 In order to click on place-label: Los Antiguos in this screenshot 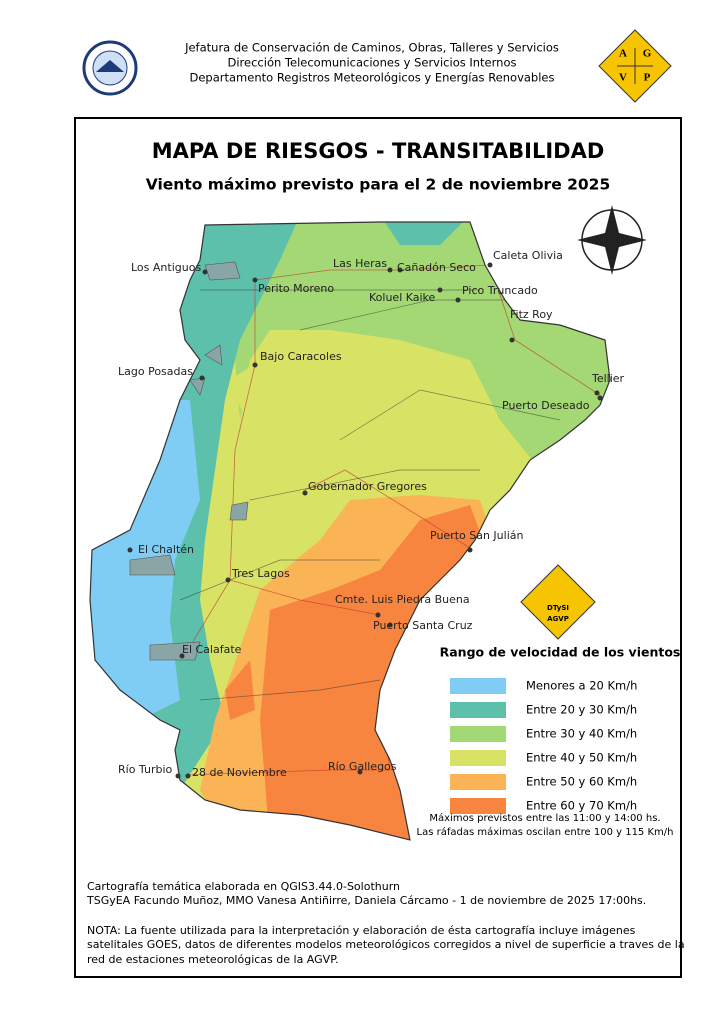, I will do `click(166, 267)`.